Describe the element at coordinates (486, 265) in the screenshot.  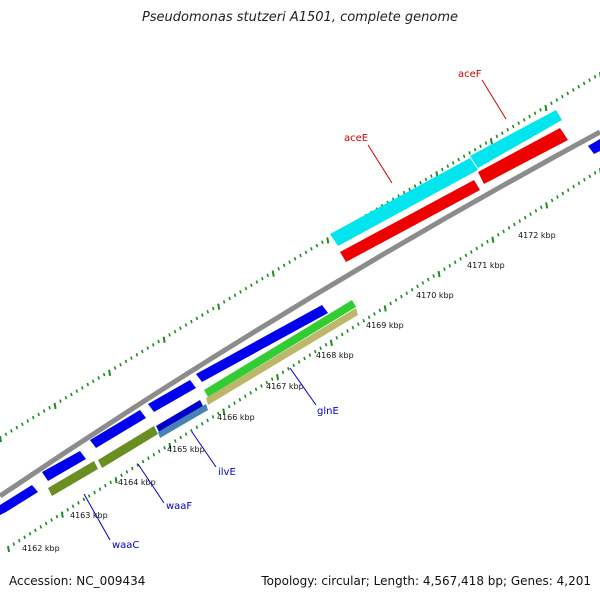
I see `scale-label: 4171 kbp` at that location.